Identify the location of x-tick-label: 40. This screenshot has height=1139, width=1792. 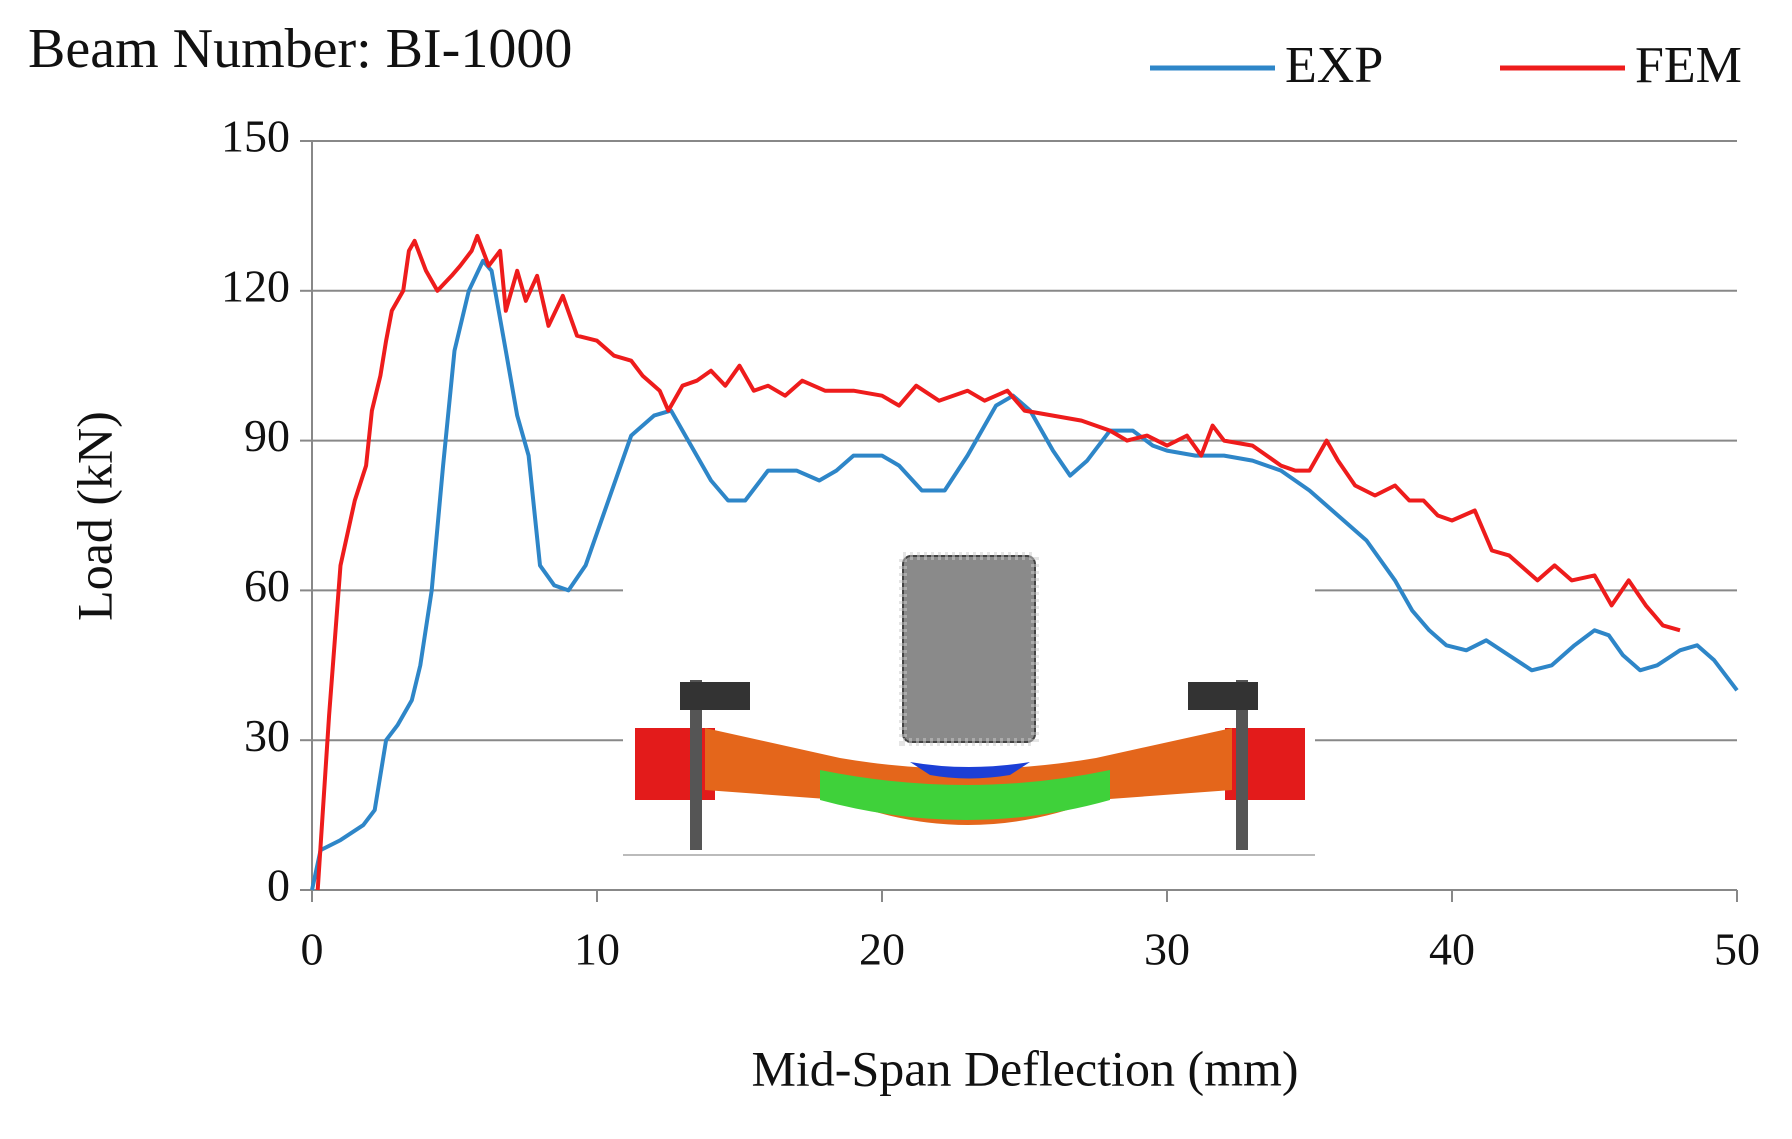
(1452, 949).